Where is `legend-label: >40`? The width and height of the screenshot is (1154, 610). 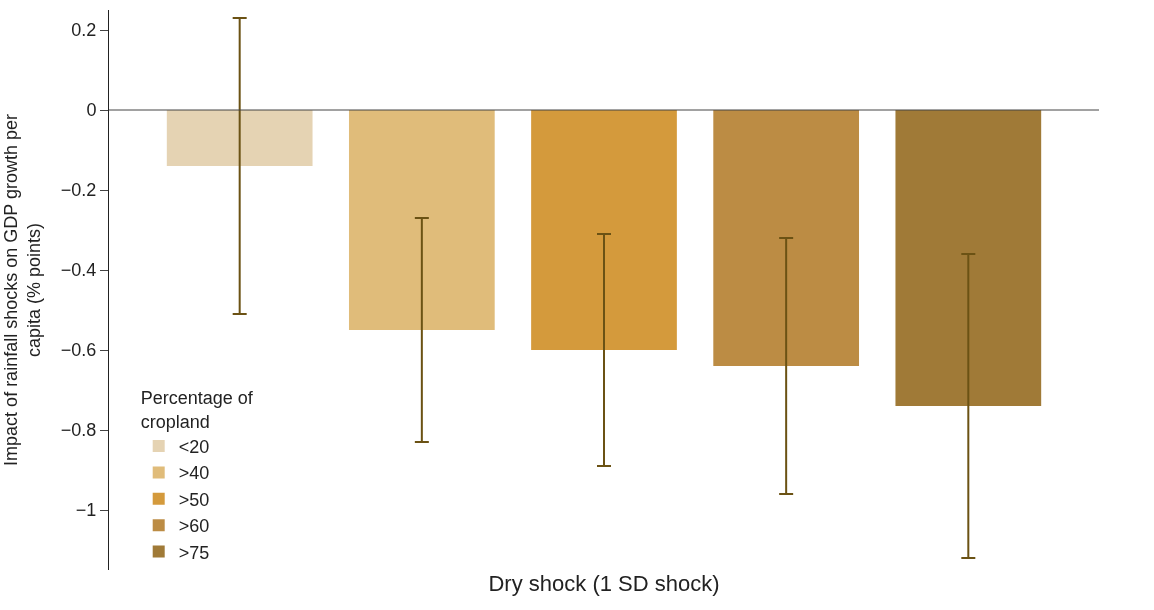 legend-label: >40 is located at coordinates (194, 473).